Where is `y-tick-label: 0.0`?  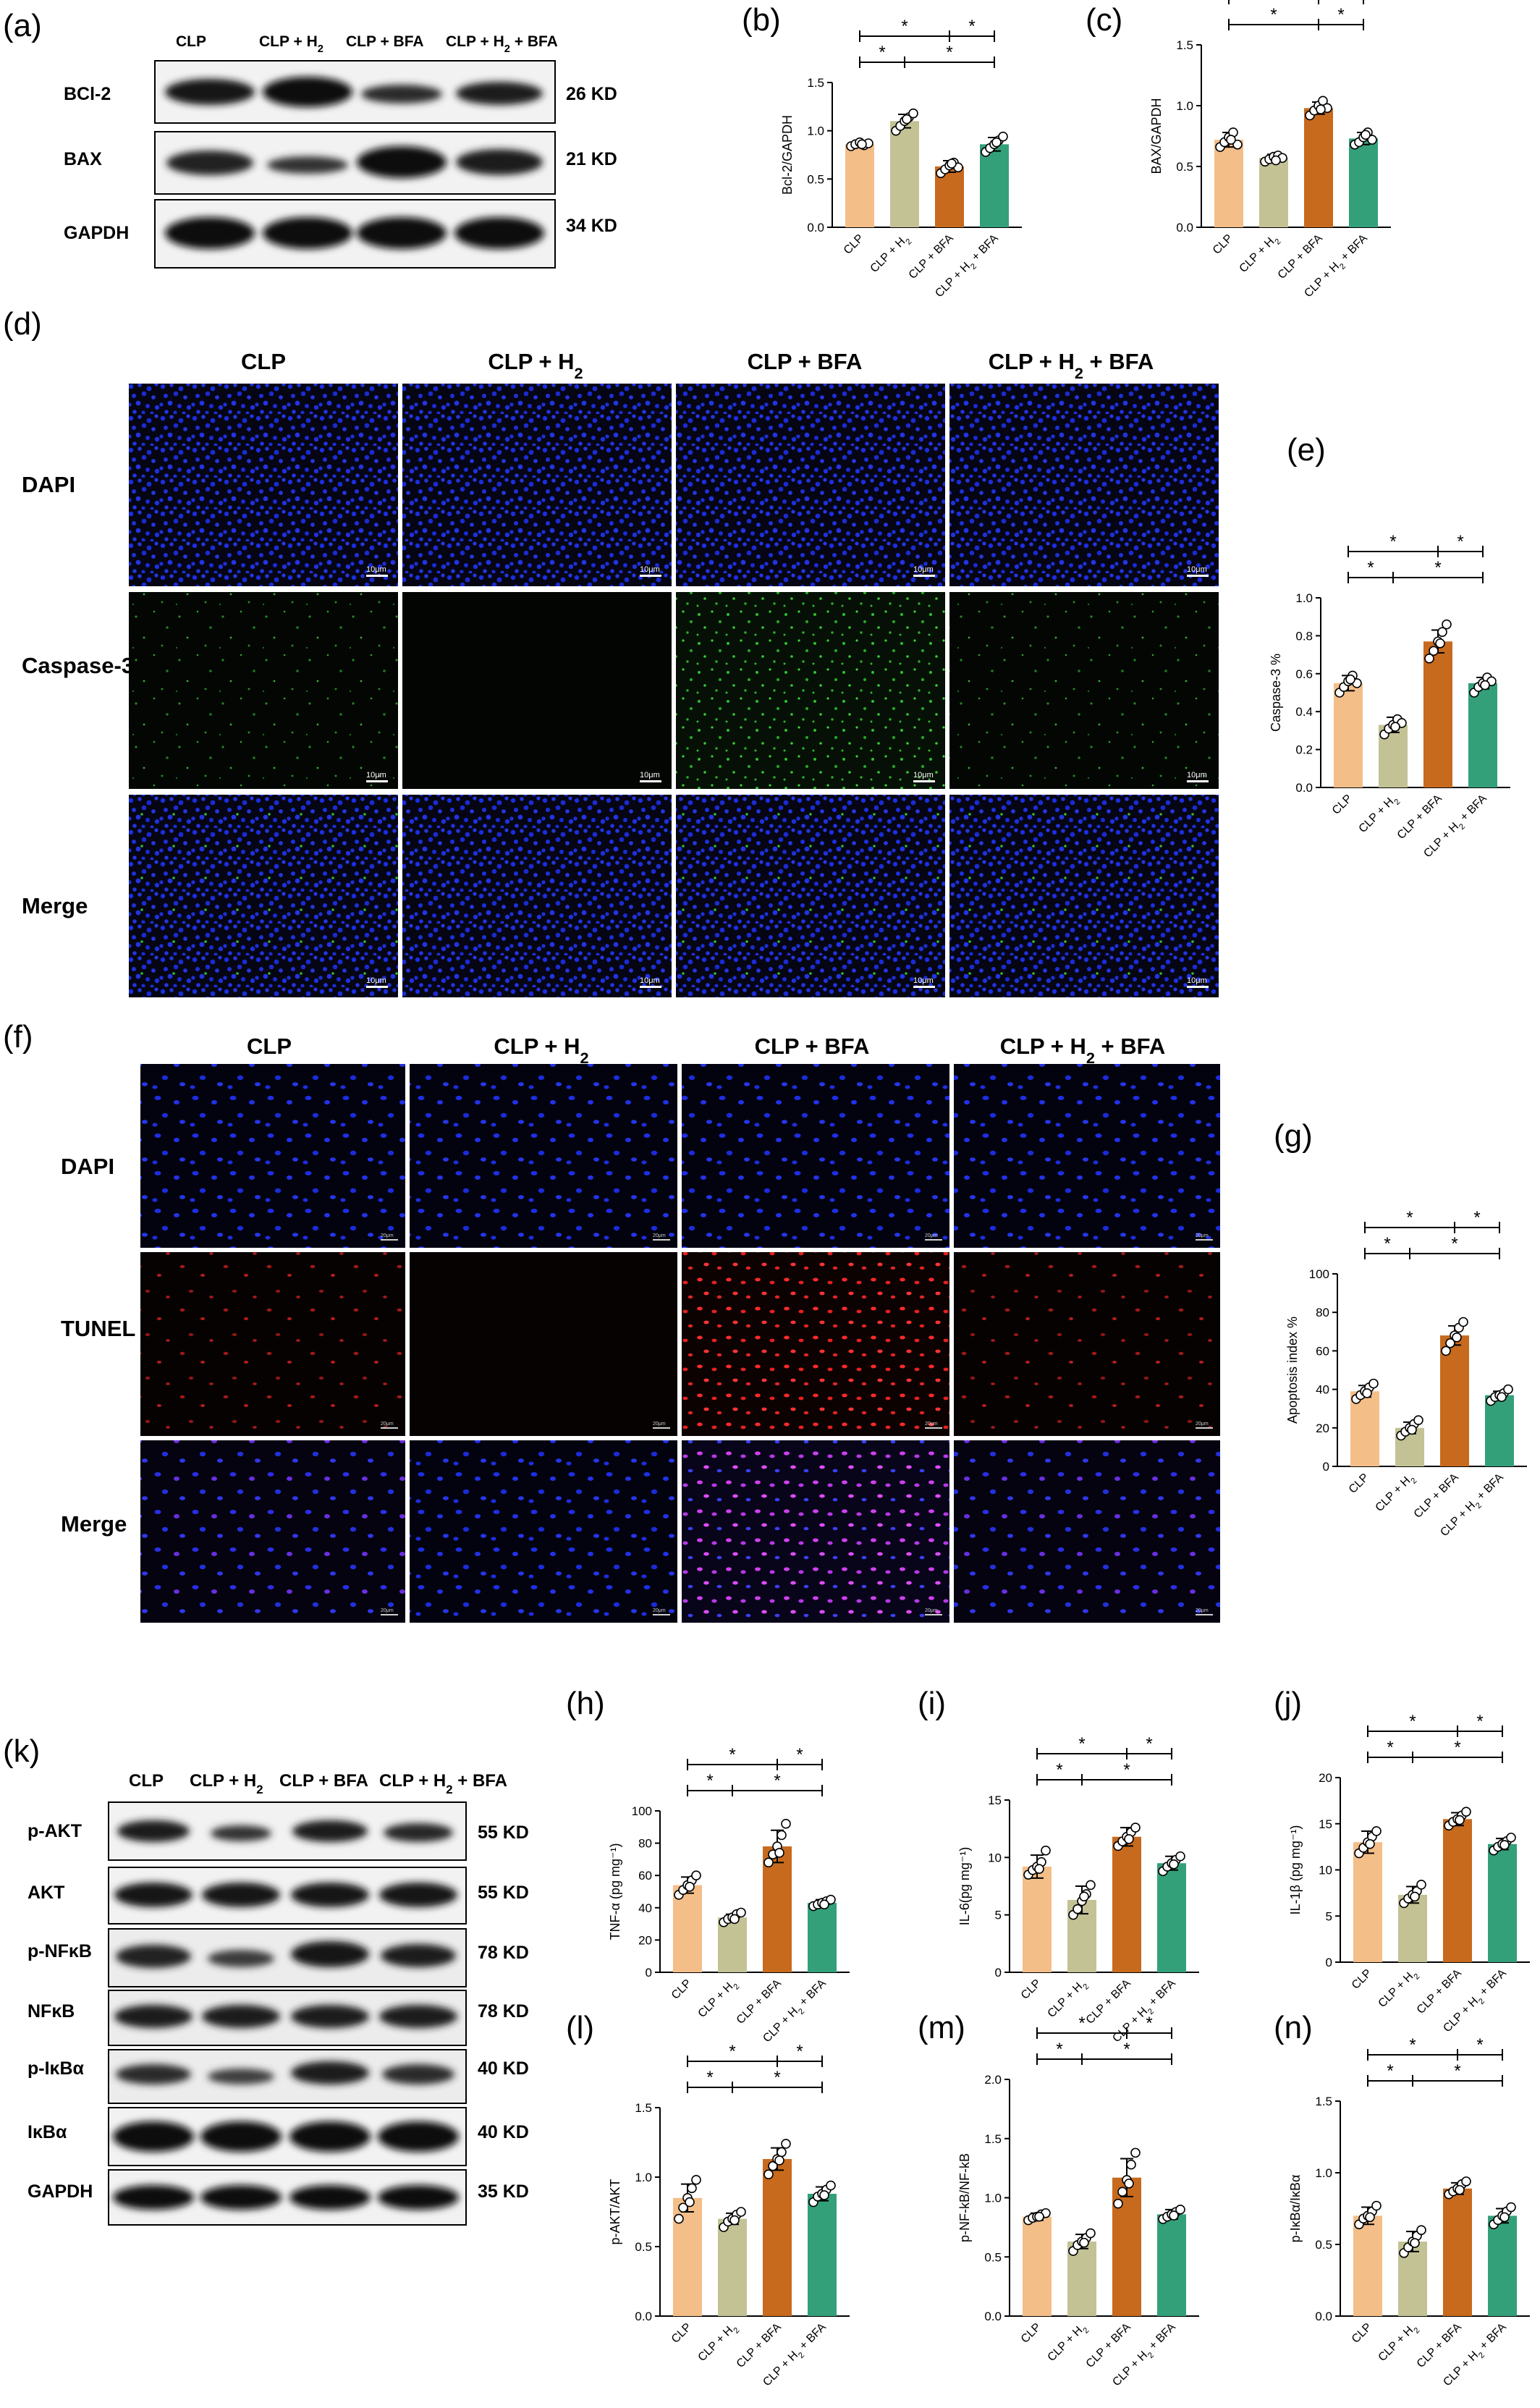
y-tick-label: 0.0 is located at coordinates (816, 228).